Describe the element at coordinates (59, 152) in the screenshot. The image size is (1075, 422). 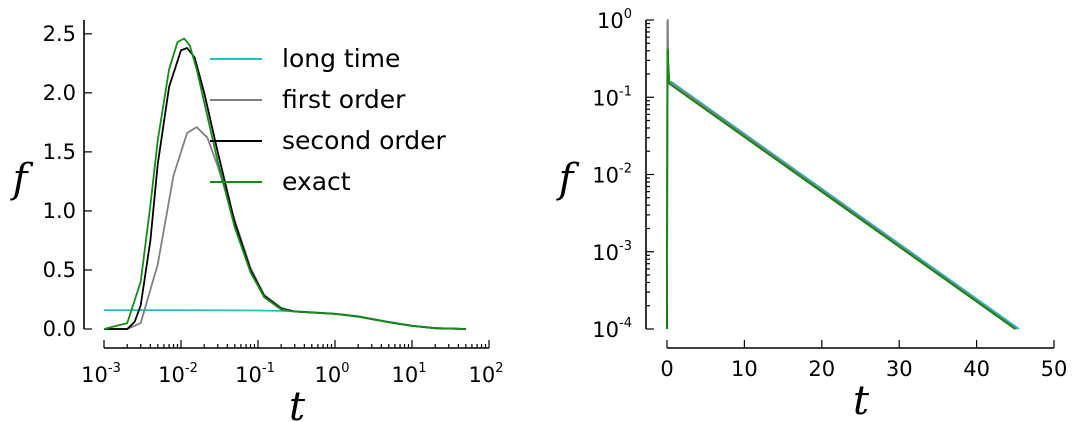
I see `left-y-tick-label: 1.5` at that location.